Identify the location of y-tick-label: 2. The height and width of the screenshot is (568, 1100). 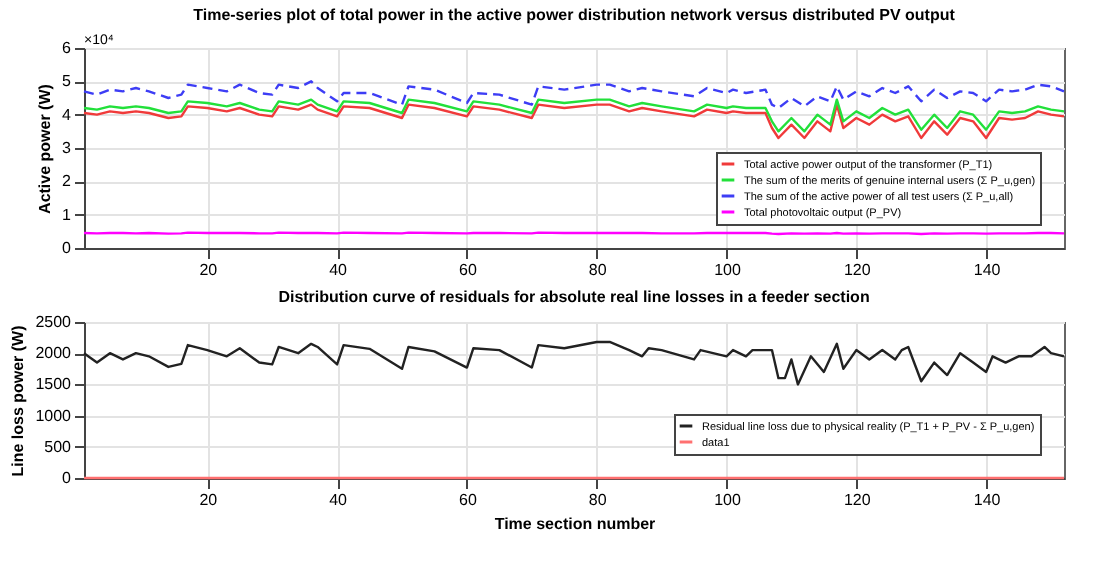
(67, 181).